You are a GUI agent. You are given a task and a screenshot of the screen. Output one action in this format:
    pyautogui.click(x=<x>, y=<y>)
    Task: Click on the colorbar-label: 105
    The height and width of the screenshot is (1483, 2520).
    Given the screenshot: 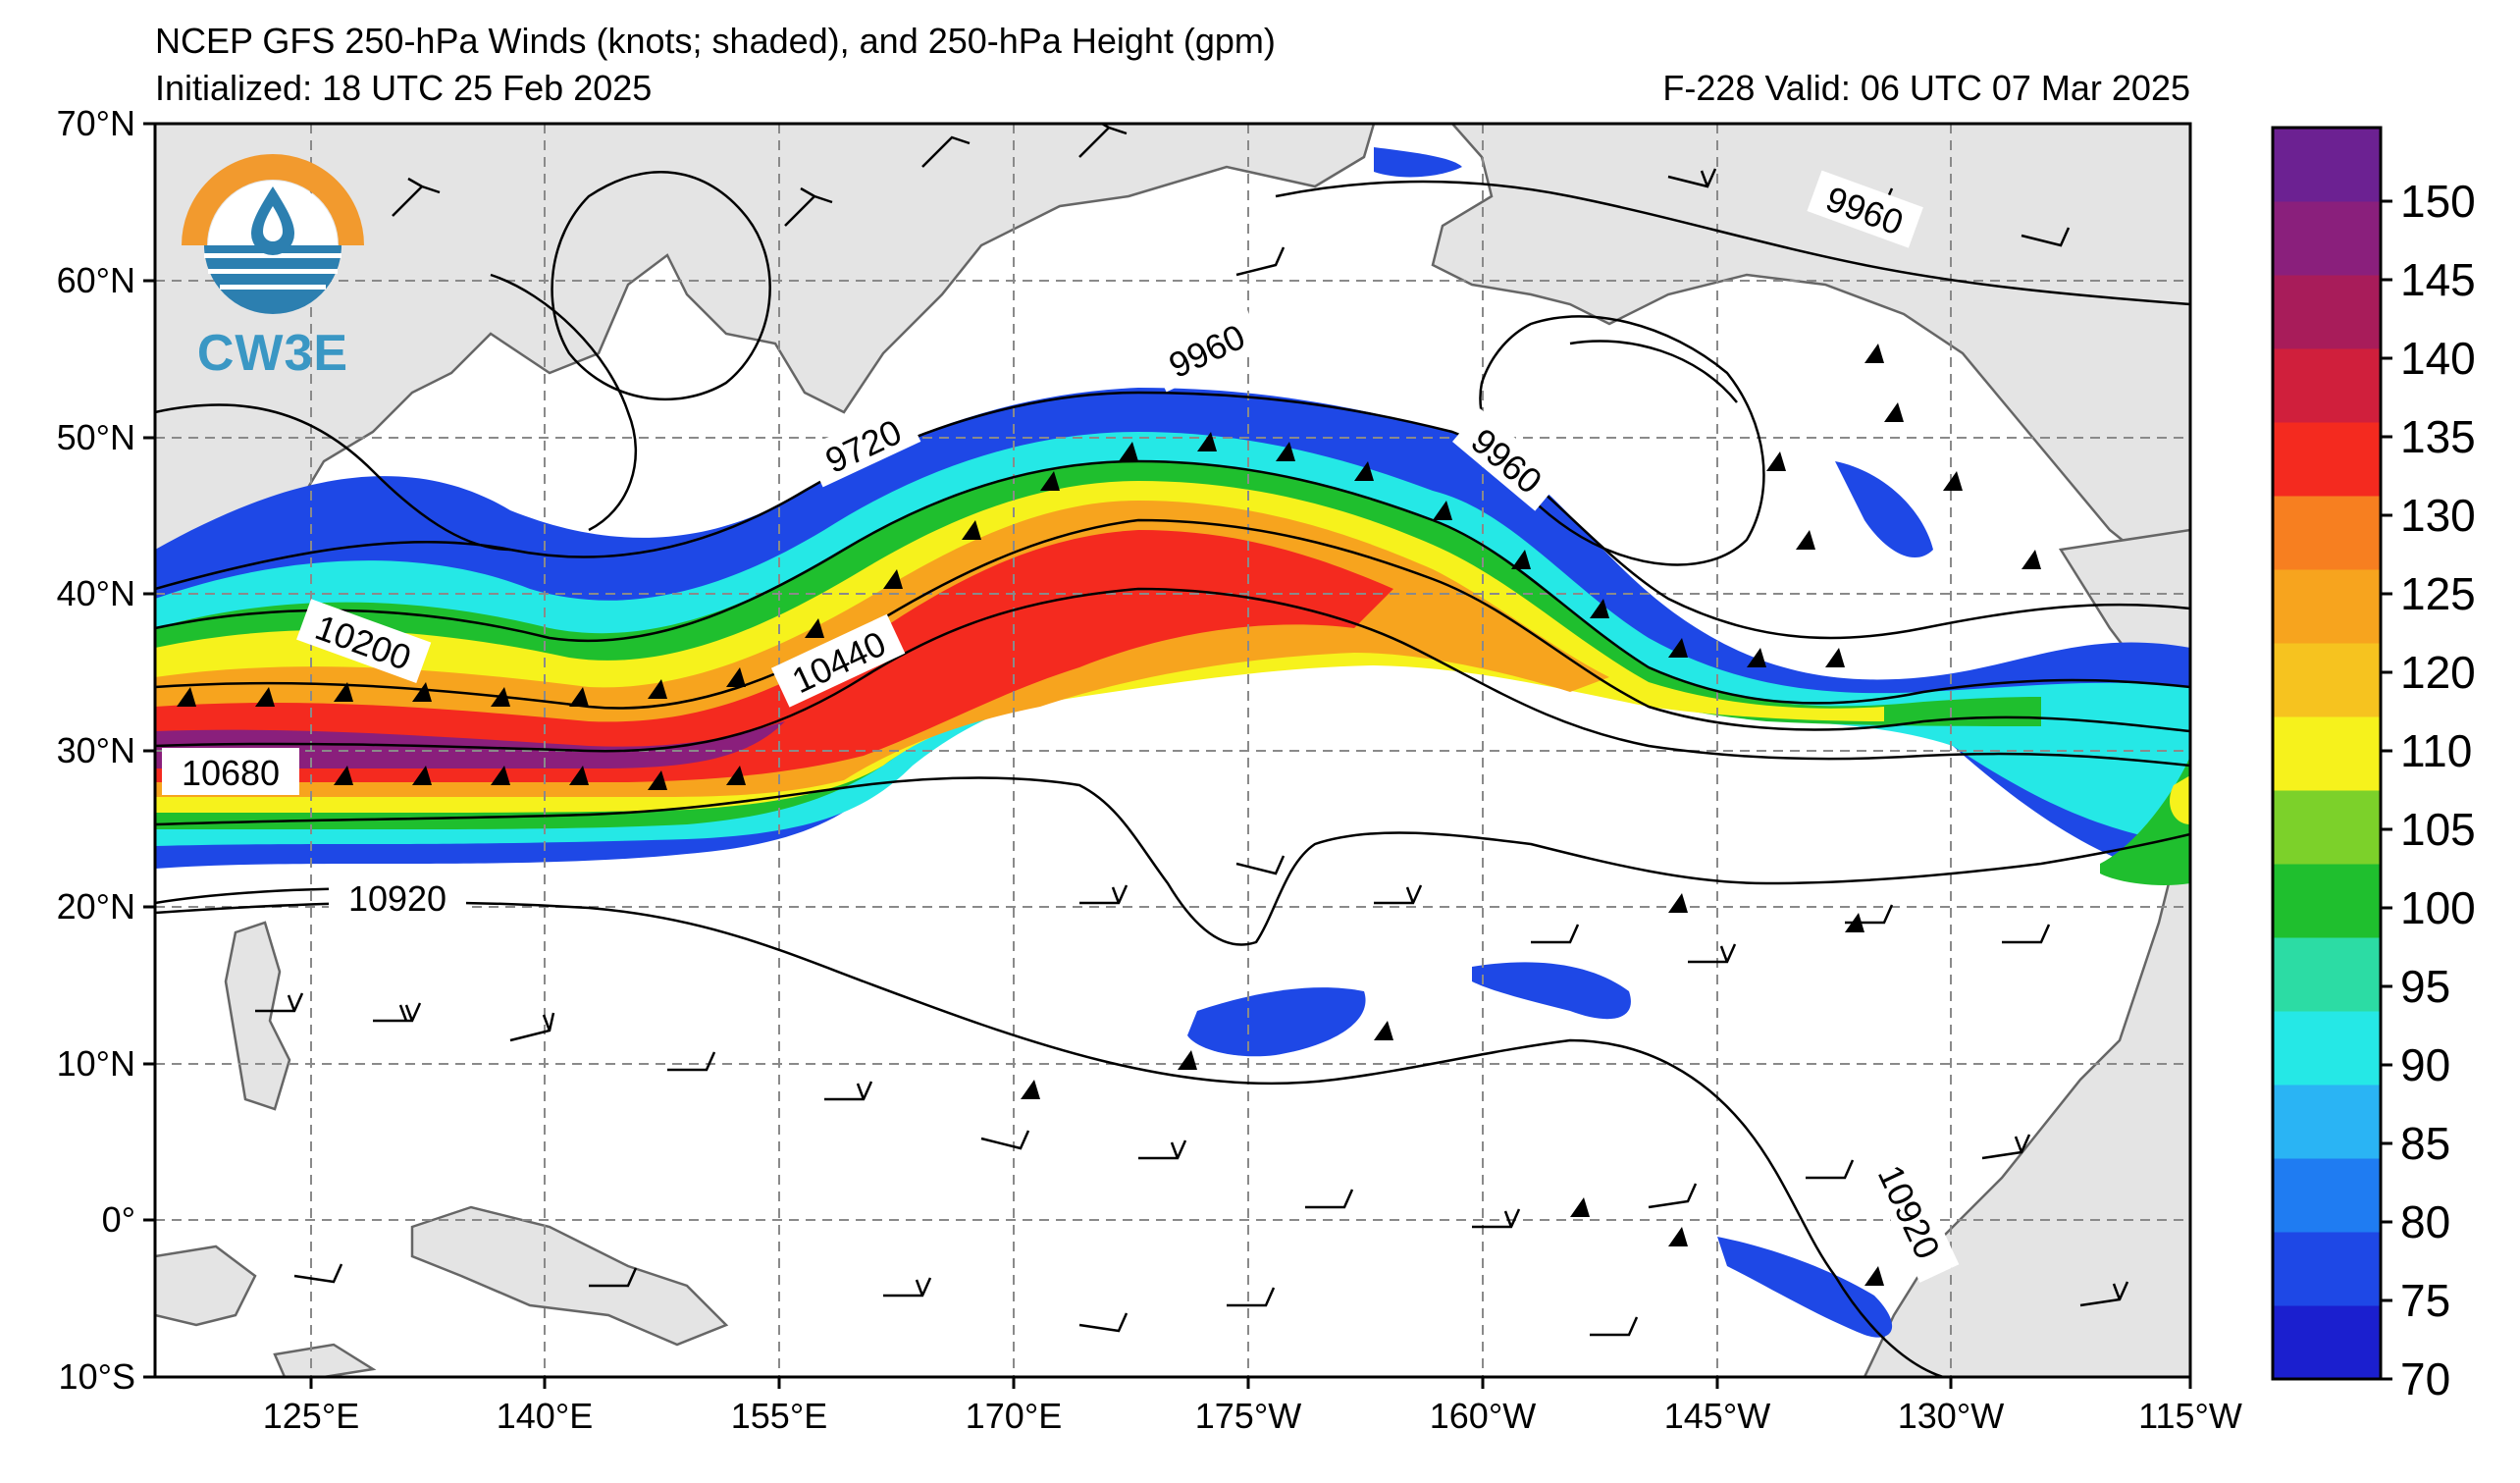 What is the action you would take?
    pyautogui.click(x=2438, y=830)
    